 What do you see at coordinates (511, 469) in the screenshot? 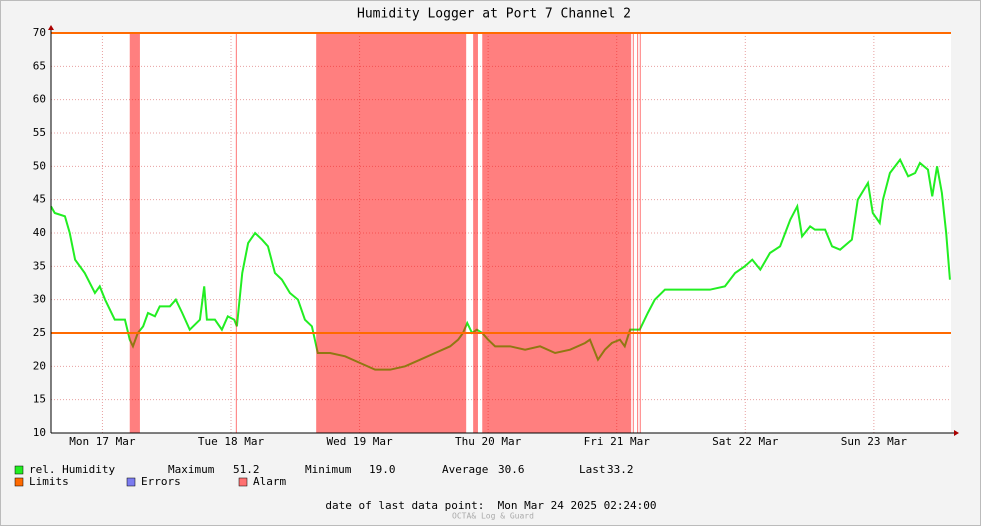
I see `stat-value: 30.6` at bounding box center [511, 469].